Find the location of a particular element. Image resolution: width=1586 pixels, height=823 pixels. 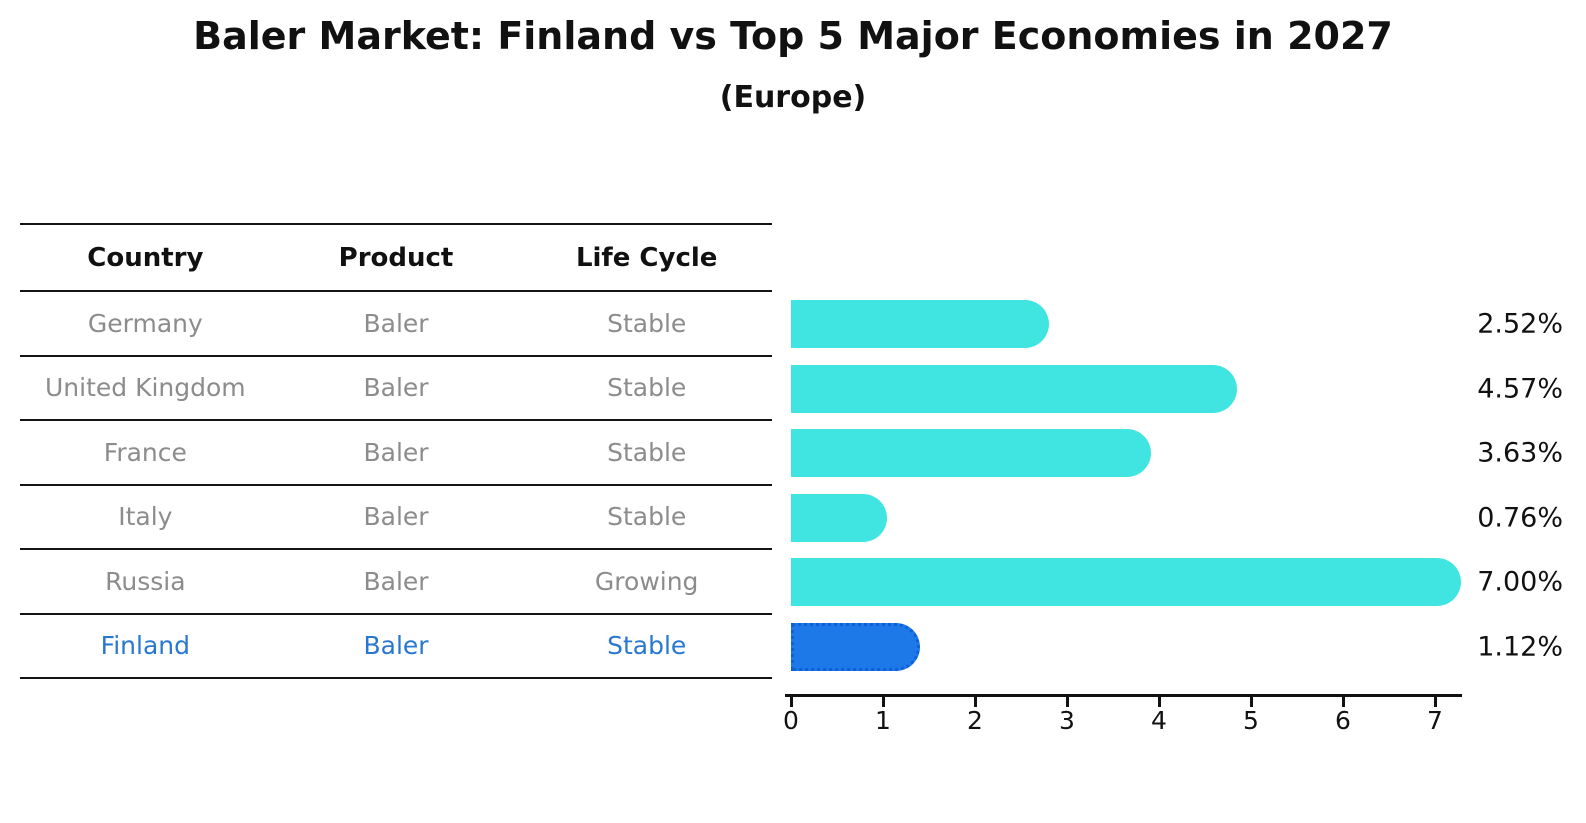

x-axis-tick-label: 0 is located at coordinates (791, 720).